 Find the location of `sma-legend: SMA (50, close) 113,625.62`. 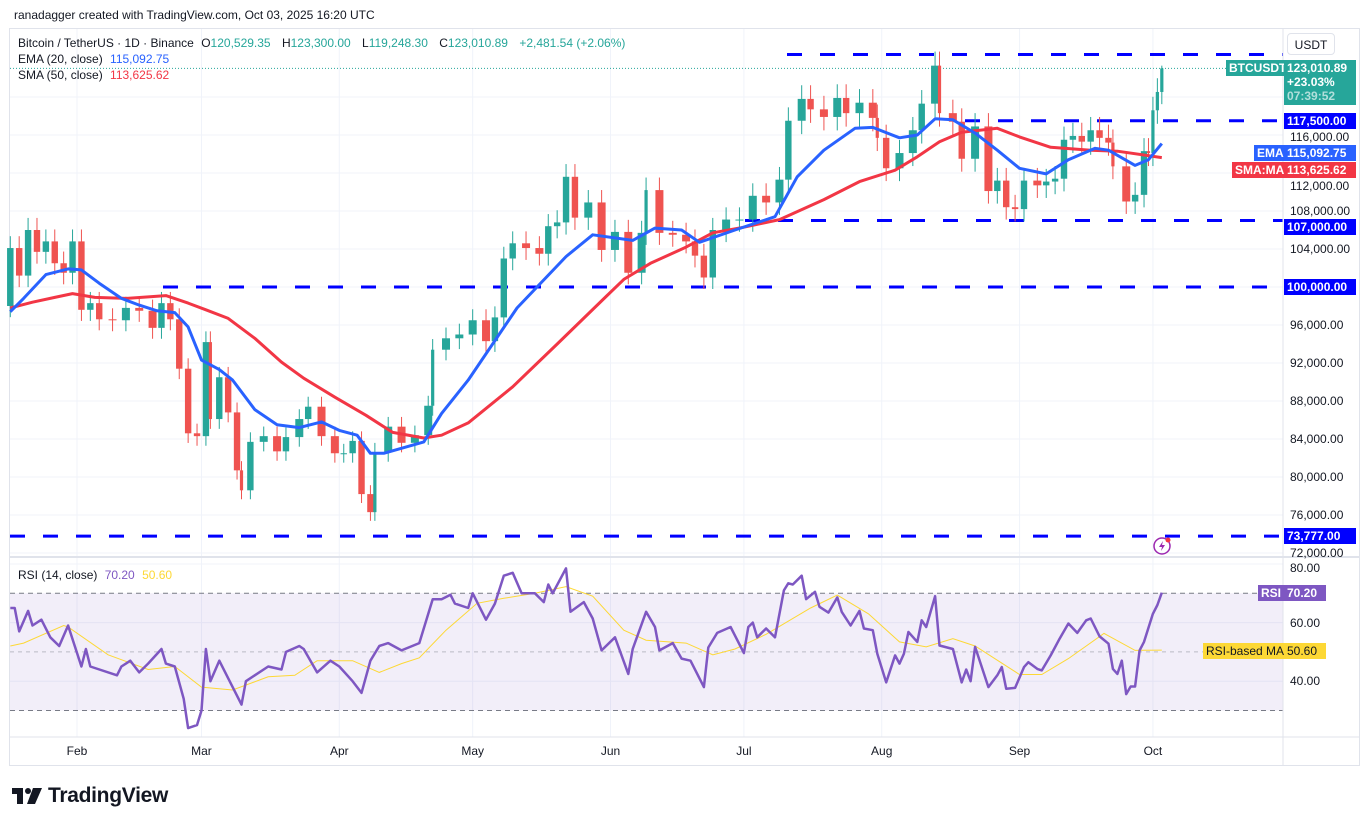

sma-legend: SMA (50, close) 113,625.62 is located at coordinates (95, 75).